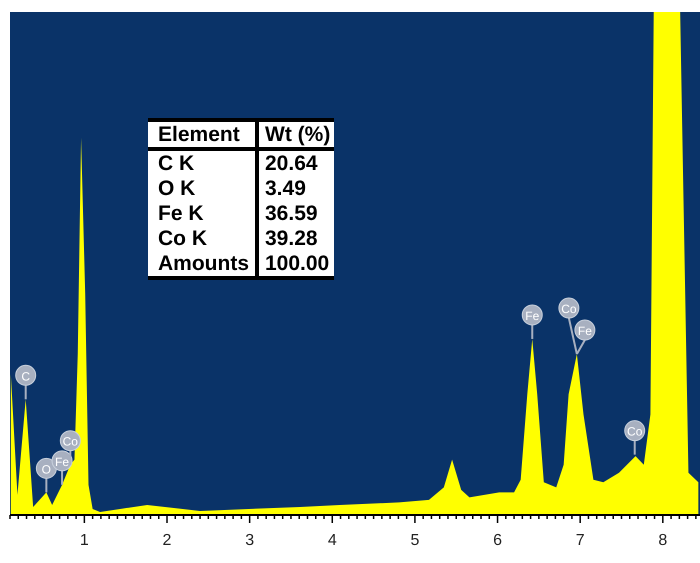 The image size is (700, 563). Describe the element at coordinates (291, 213) in the screenshot. I see `annotation: 36.59` at that location.